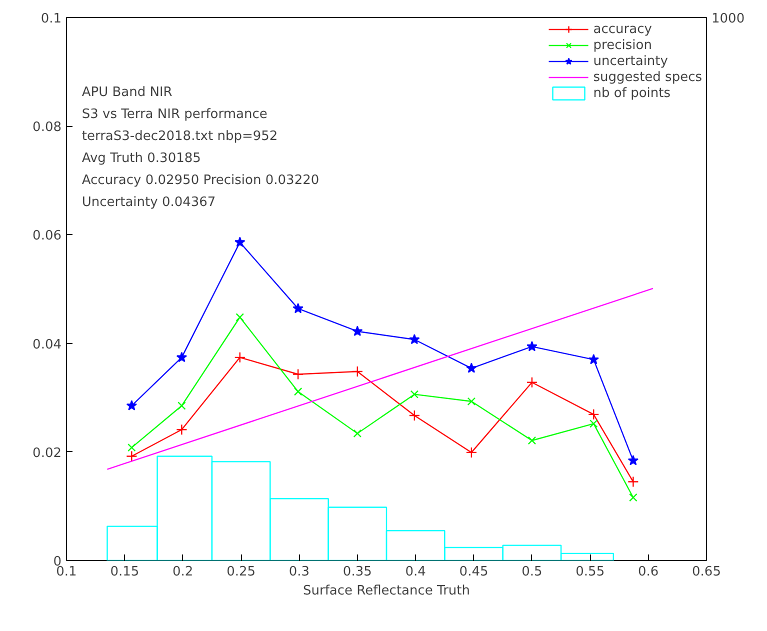 This screenshot has width=767, height=631. I want to click on annotation: S3 vs Terra NIR performance, so click(175, 114).